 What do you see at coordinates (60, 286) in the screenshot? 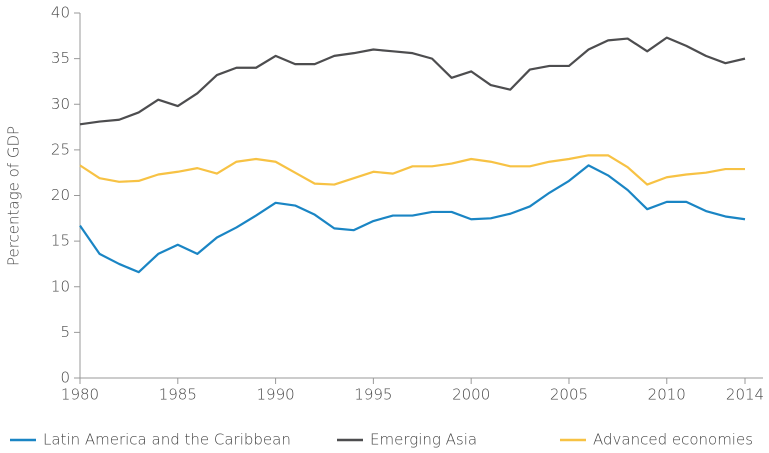
I see `y-tick-label: 10` at bounding box center [60, 286].